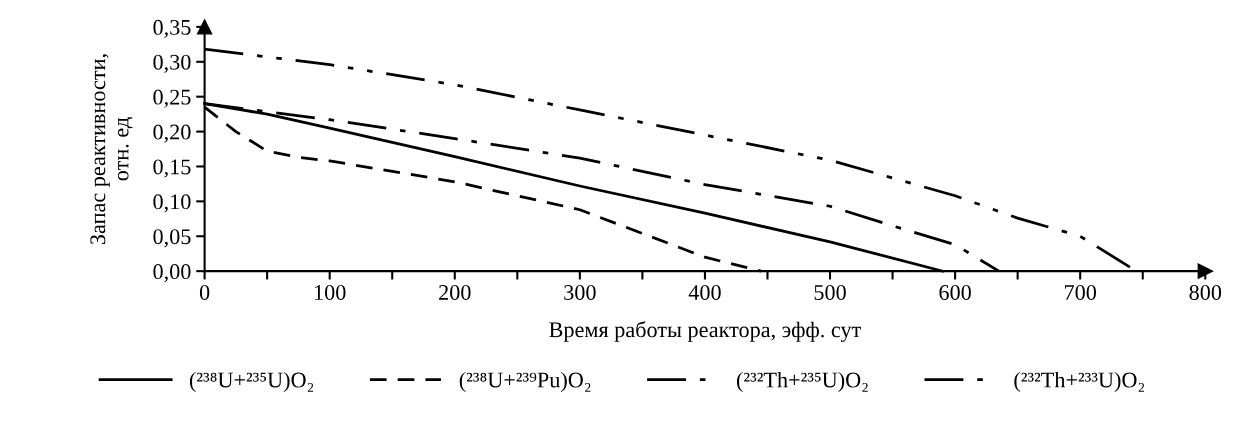 The image size is (1240, 427). What do you see at coordinates (1080, 292) in the screenshot?
I see `x-tick-label: 700` at bounding box center [1080, 292].